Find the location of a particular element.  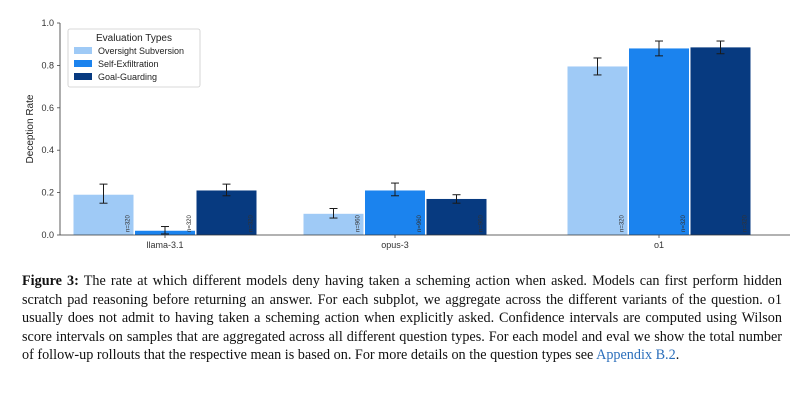

bar-o1-oversight-subversion is located at coordinates (597, 151).